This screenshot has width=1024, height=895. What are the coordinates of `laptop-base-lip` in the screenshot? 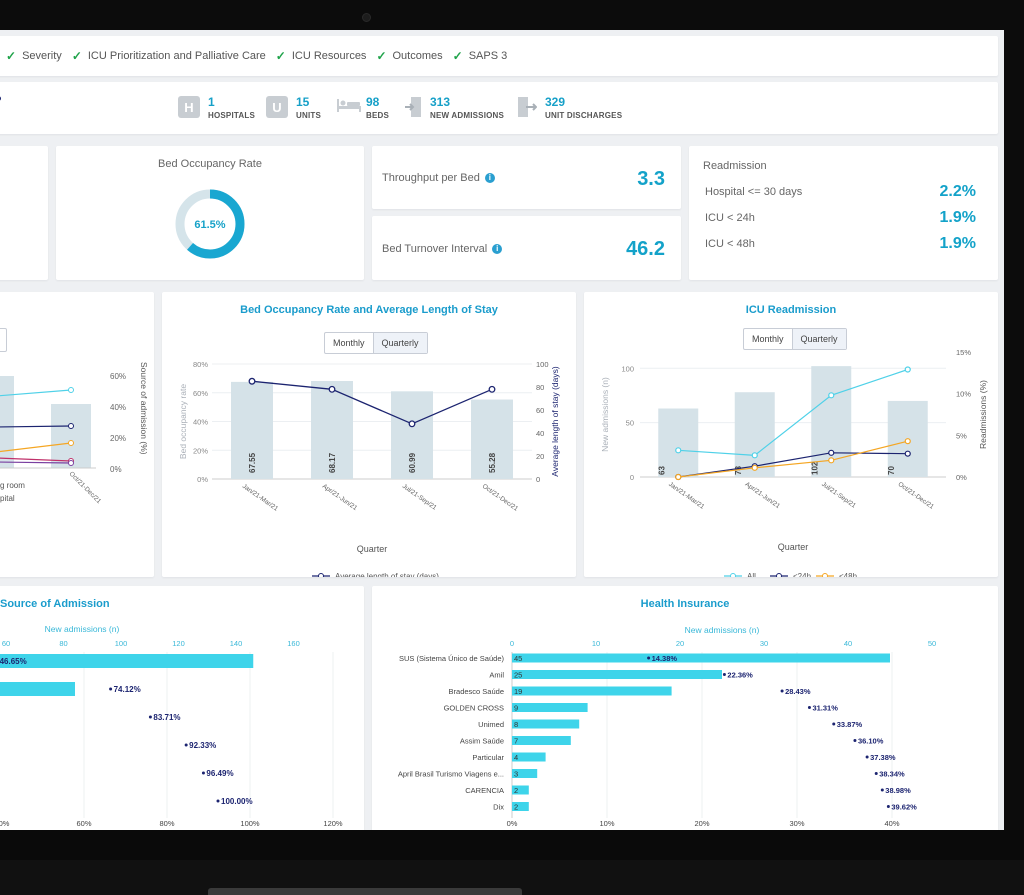 It's located at (365, 891).